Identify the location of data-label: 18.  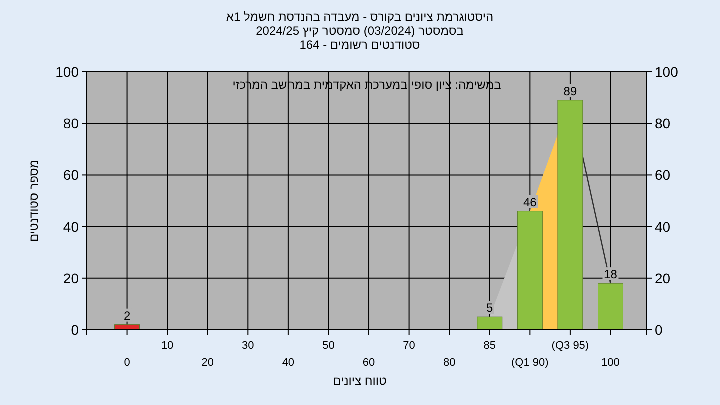
(611, 275).